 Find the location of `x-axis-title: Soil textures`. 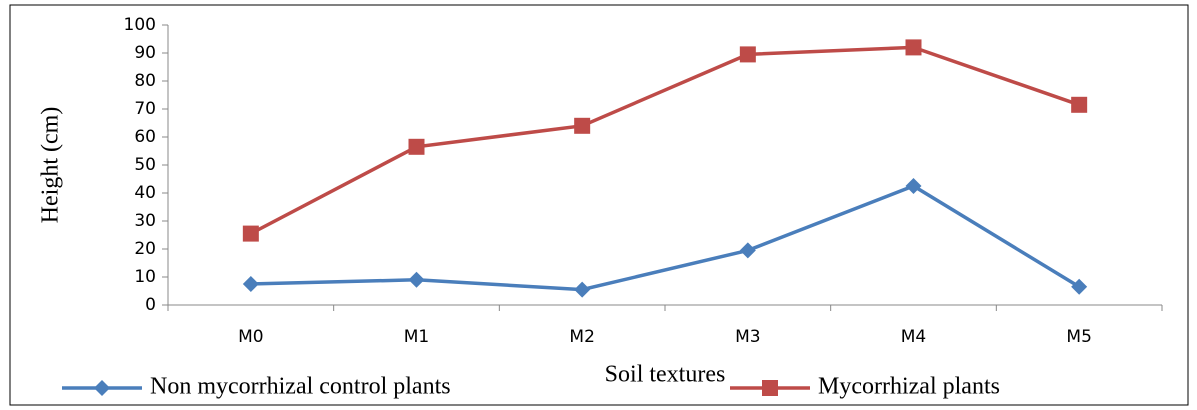

x-axis-title: Soil textures is located at coordinates (665, 375).